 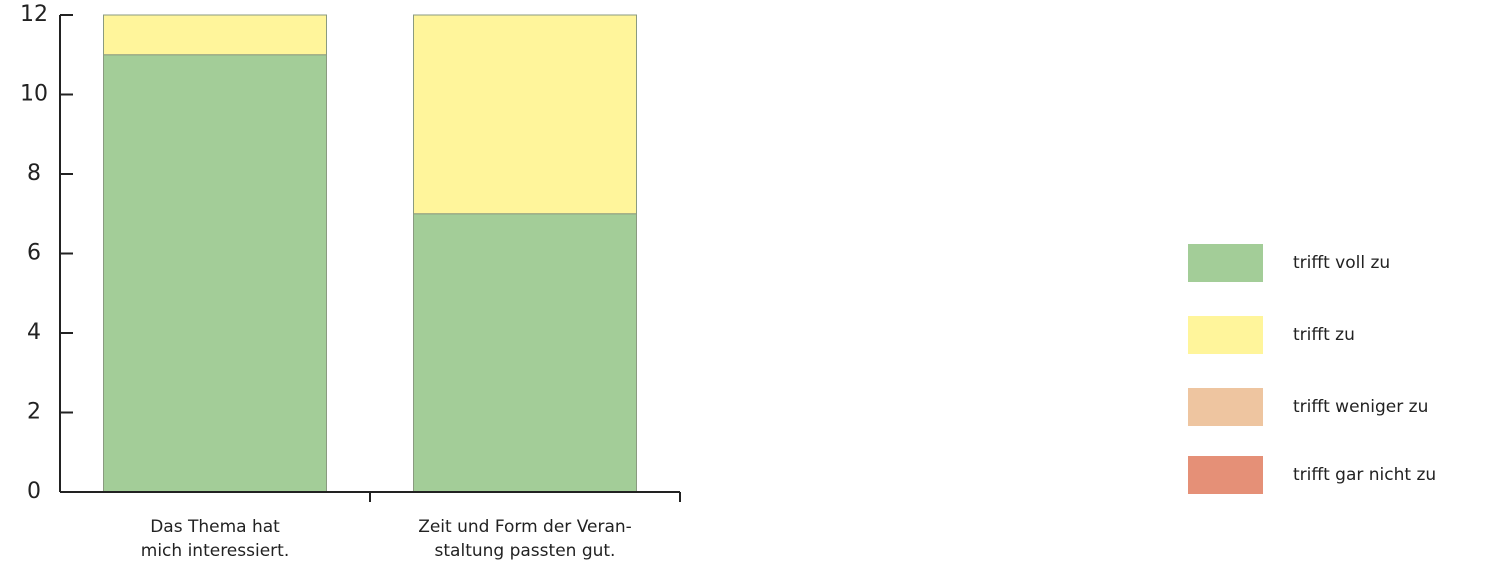 I want to click on y-tick-label: 6, so click(x=34, y=253).